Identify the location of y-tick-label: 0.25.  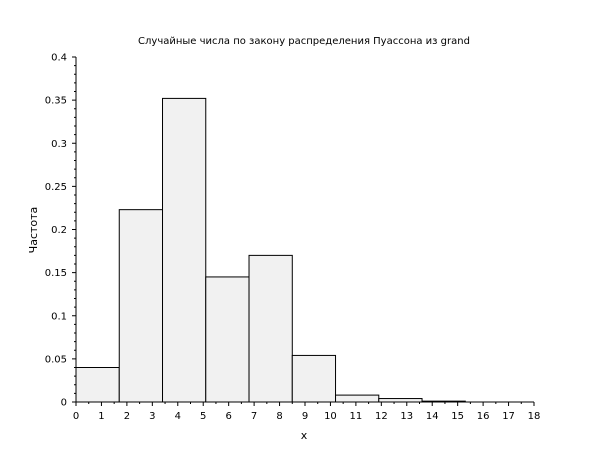
(56, 187).